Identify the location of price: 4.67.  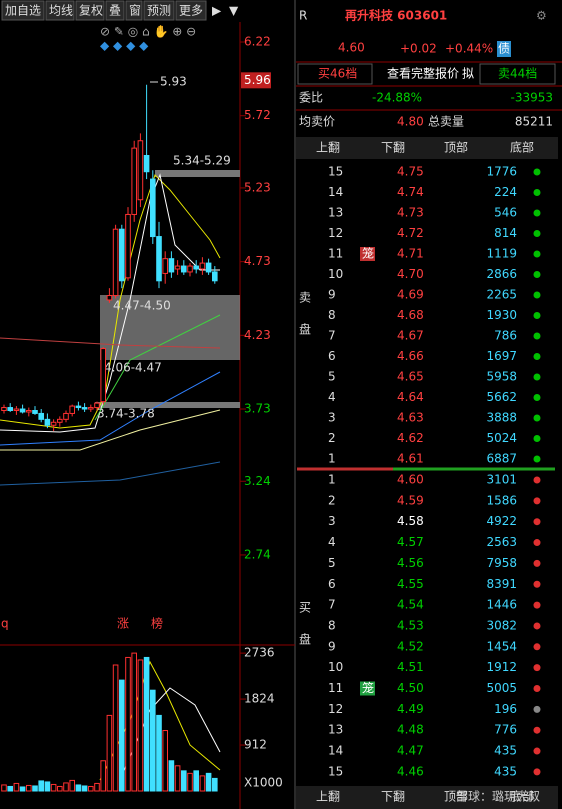
(410, 336).